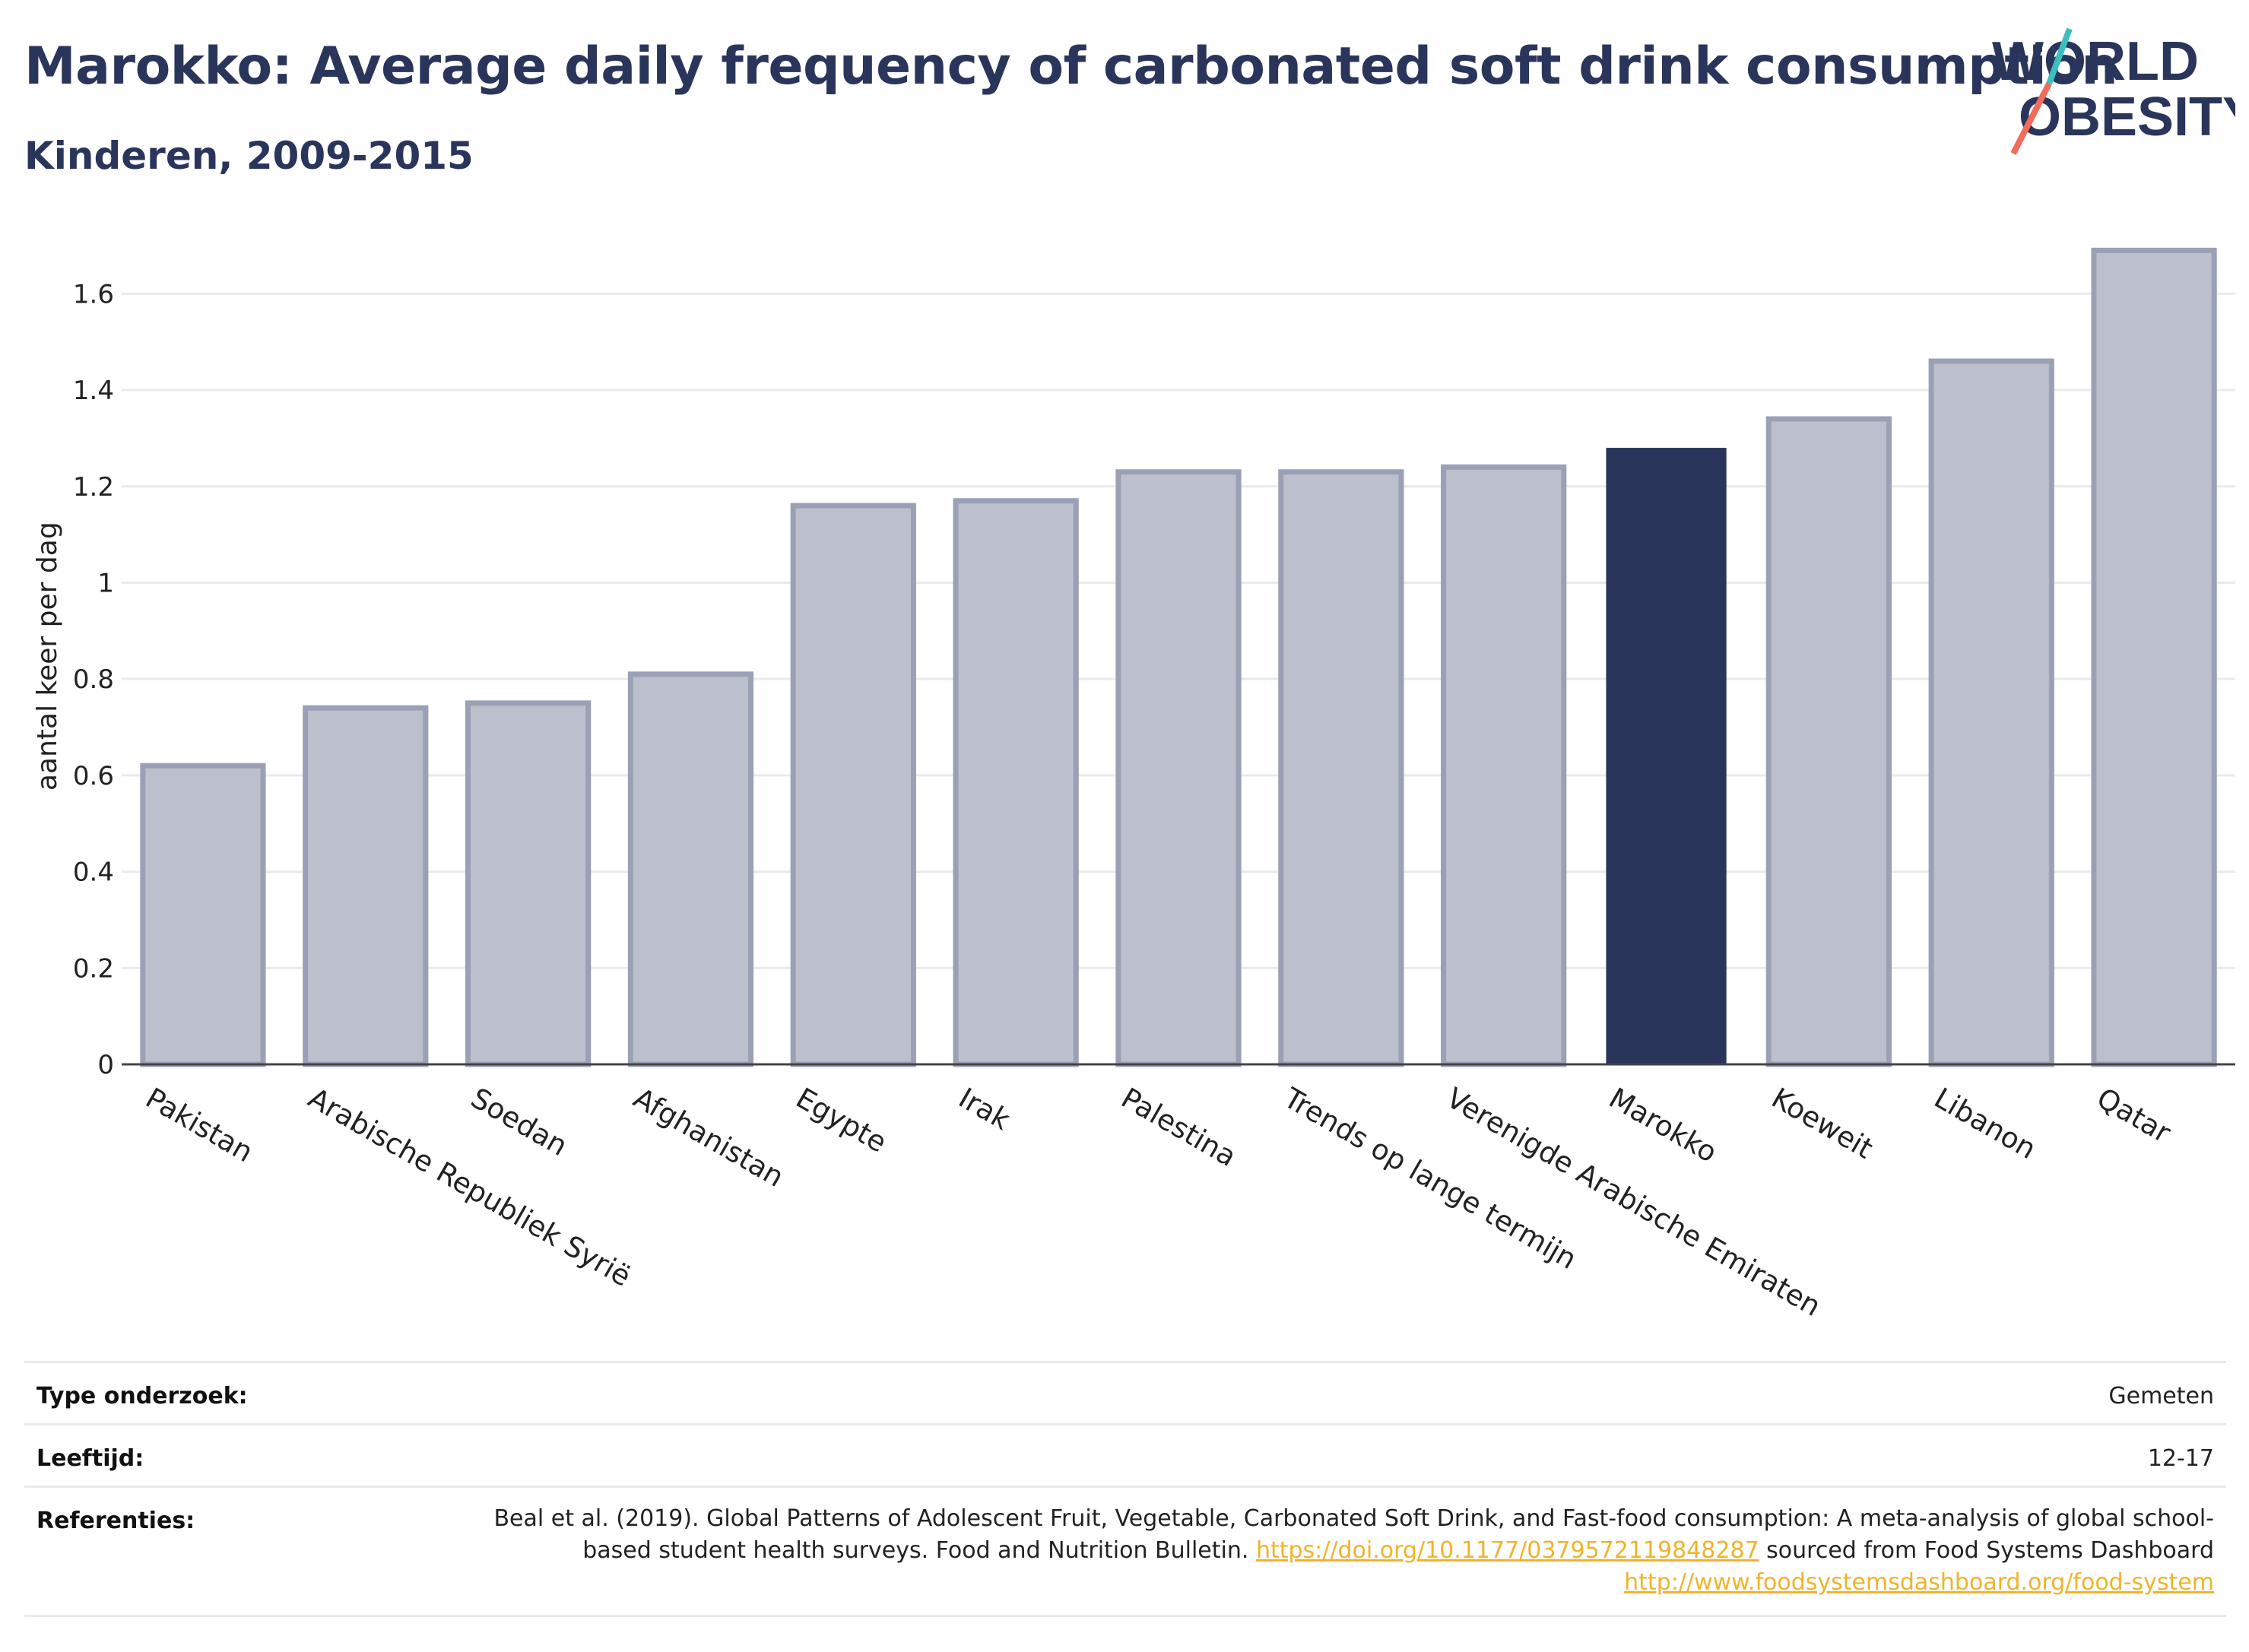 Image resolution: width=2249 pixels, height=1652 pixels. I want to click on x-tick-label: Trends op lange termijn, so click(1429, 1178).